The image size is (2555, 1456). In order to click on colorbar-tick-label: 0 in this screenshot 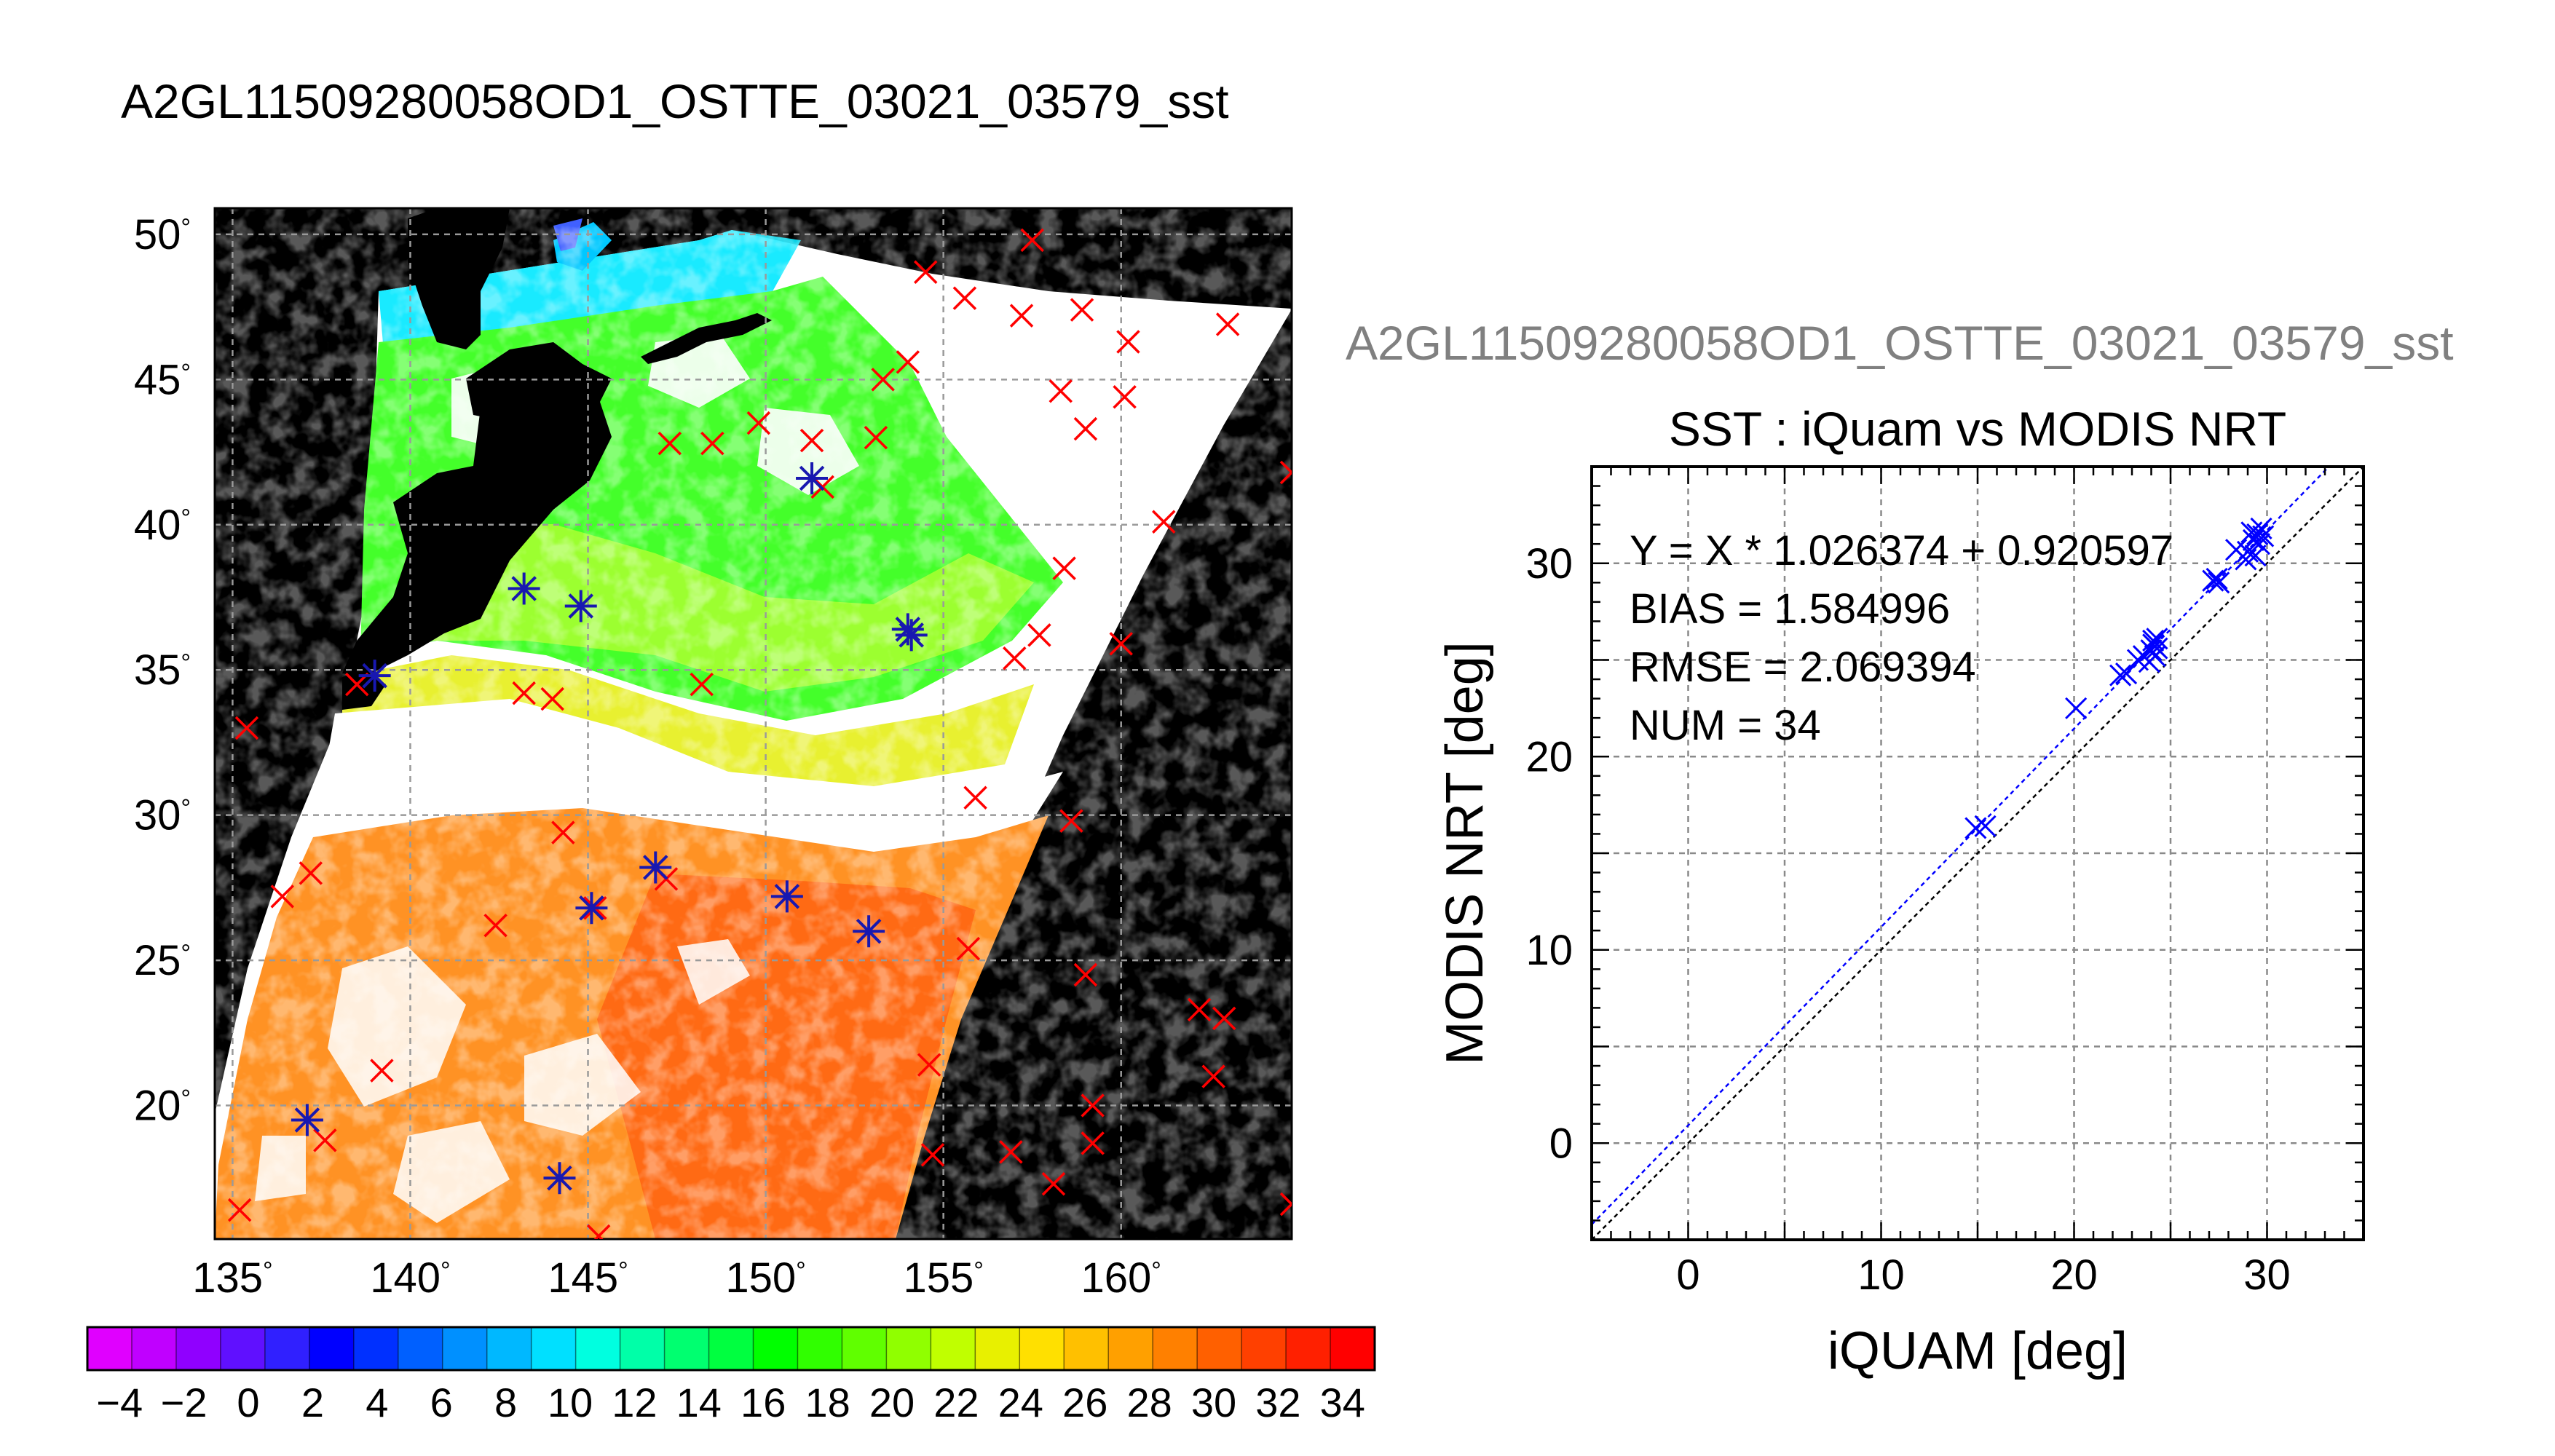, I will do `click(248, 1402)`.